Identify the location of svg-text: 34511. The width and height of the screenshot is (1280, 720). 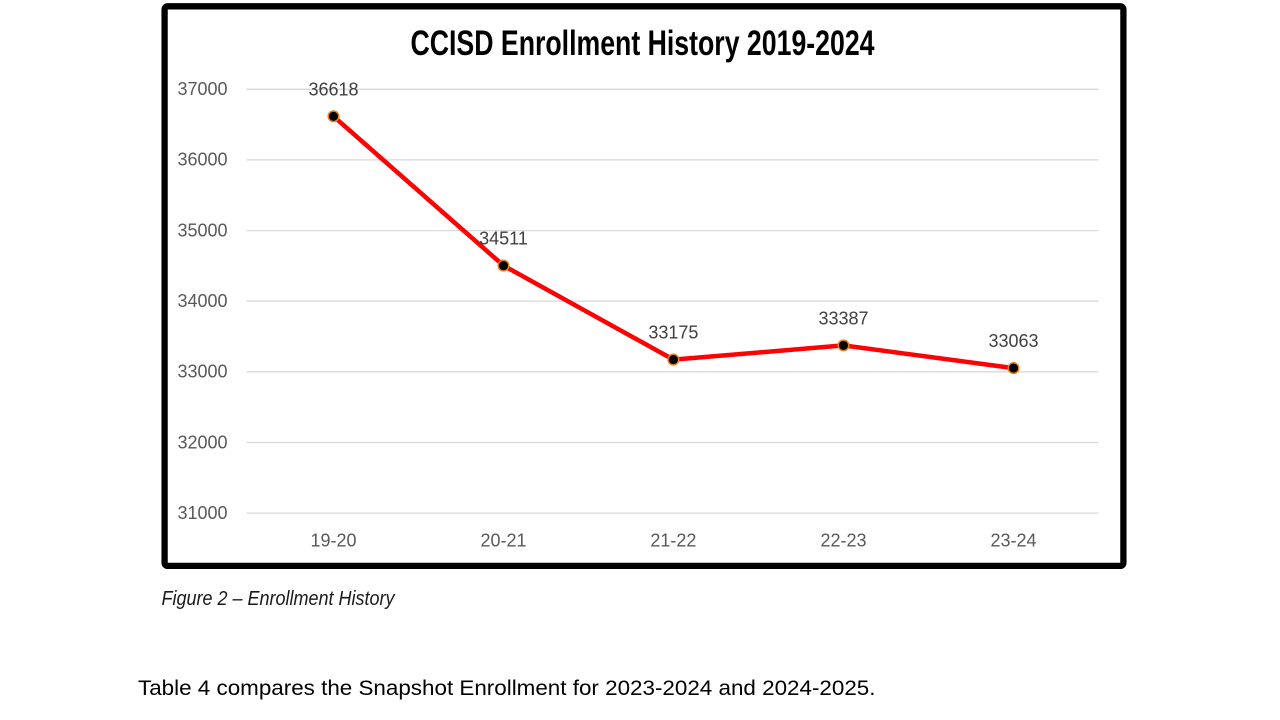
(503, 239).